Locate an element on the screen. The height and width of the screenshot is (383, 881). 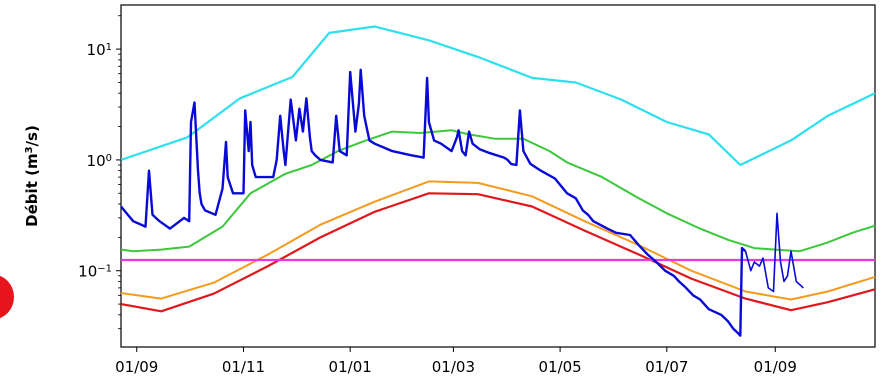
x-tick-label: 01/11 is located at coordinates (243, 367).